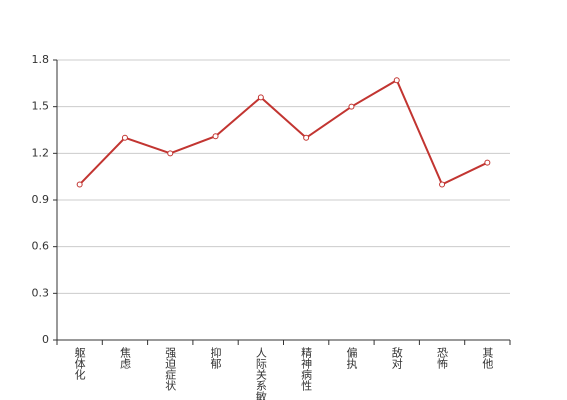 Image resolution: width=567 pixels, height=400 pixels. I want to click on x-tick-label: 精神病性, so click(306, 369).